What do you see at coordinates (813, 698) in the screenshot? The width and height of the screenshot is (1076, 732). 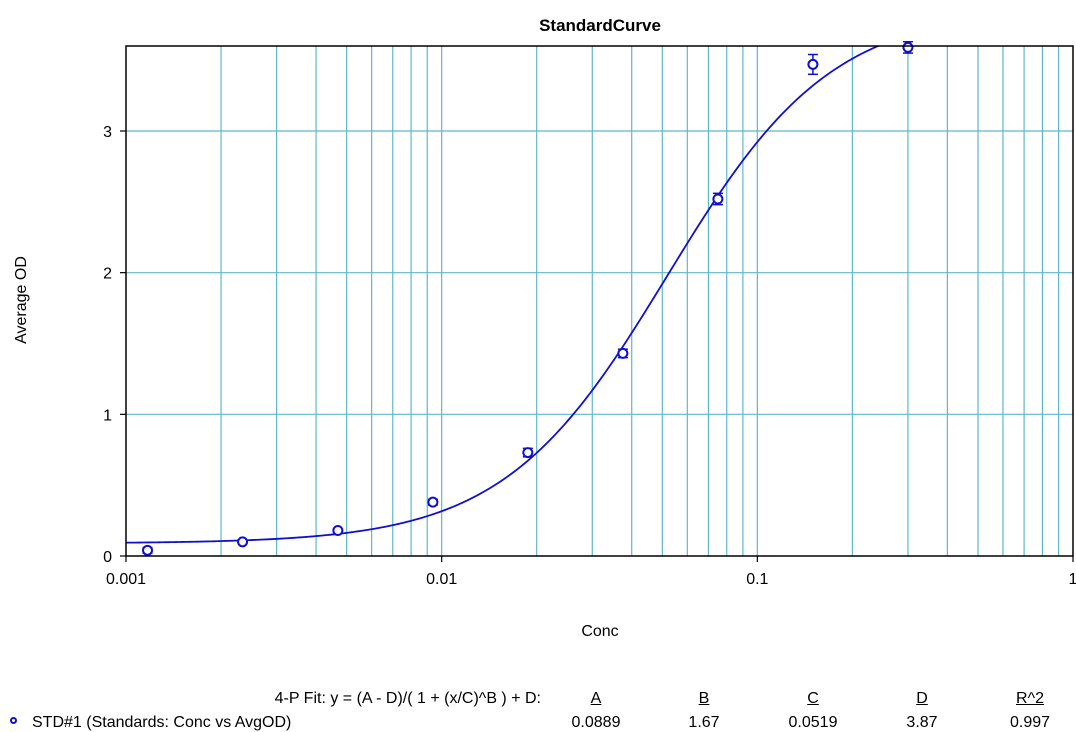 I see `fit-header-c: C` at bounding box center [813, 698].